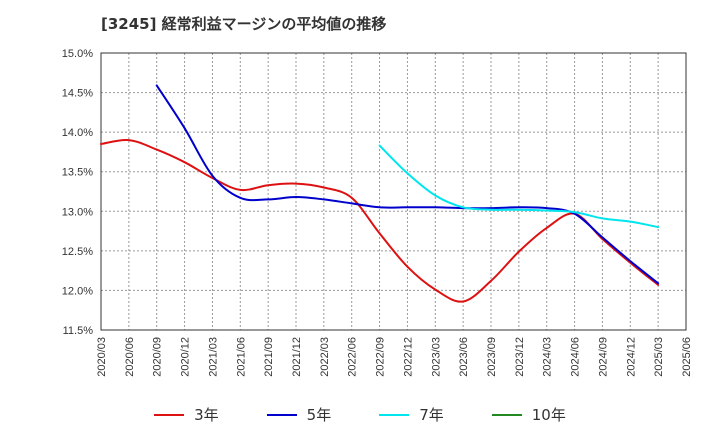 The width and height of the screenshot is (720, 440). Describe the element at coordinates (631, 357) in the screenshot. I see `x-tick-label: 2024/12` at that location.